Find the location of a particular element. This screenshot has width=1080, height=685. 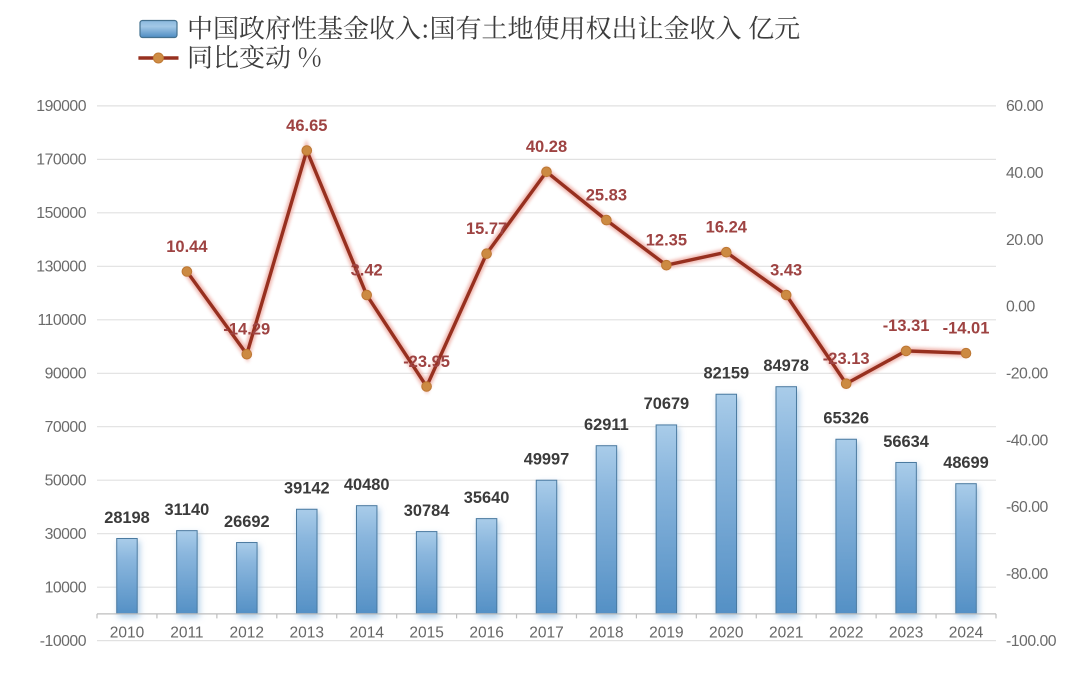

svg-text: 90000 is located at coordinates (66, 374).